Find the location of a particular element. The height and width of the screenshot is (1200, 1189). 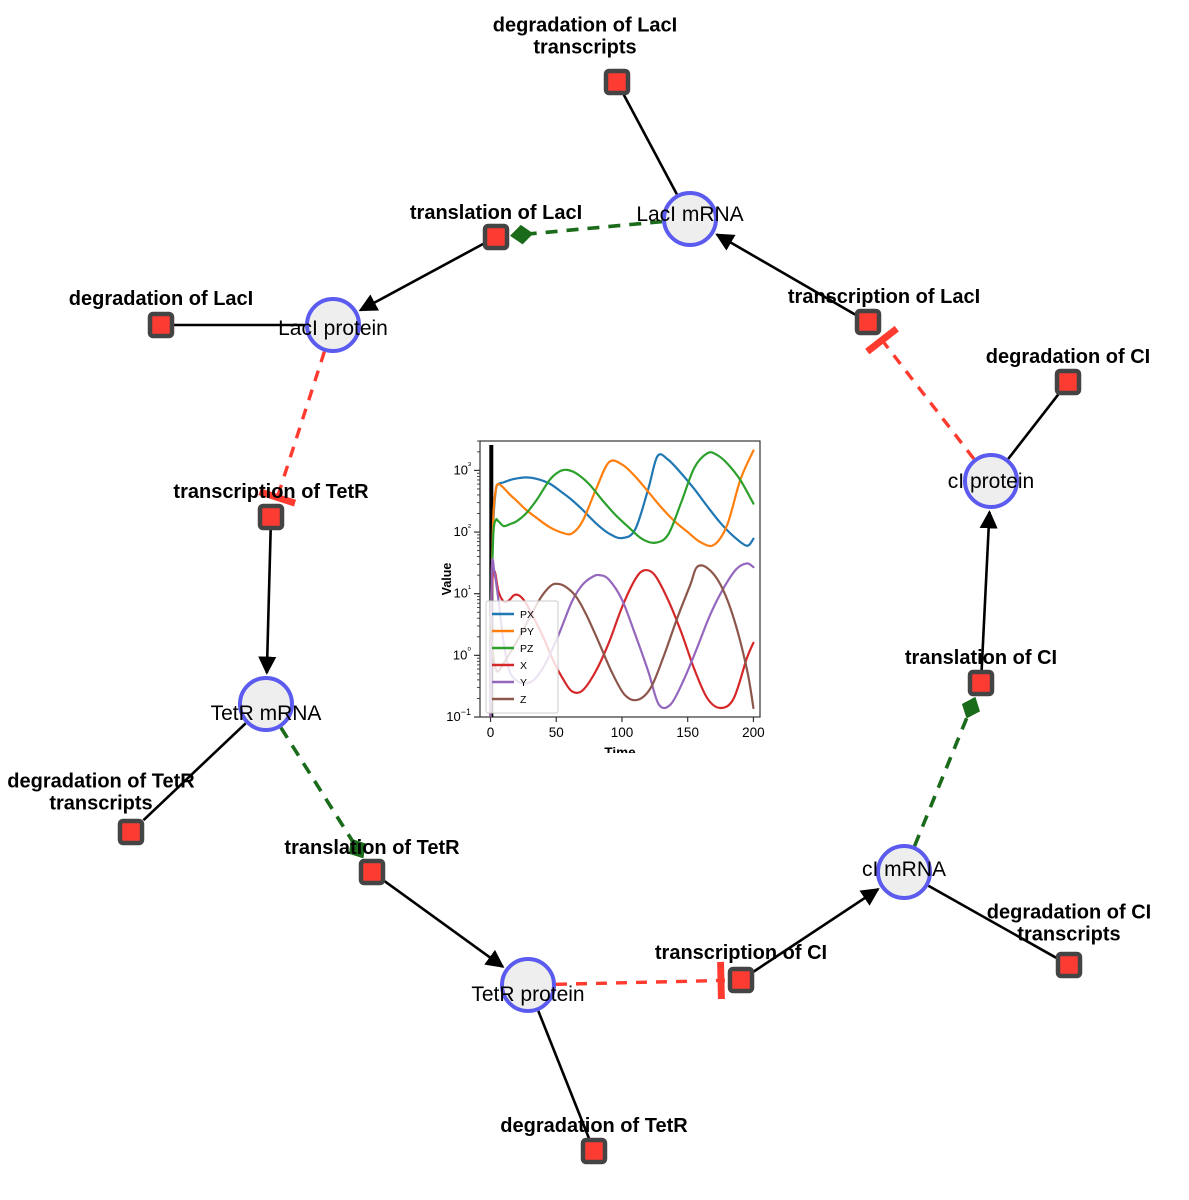

y-tick-label: 10¹ is located at coordinates (462, 592).